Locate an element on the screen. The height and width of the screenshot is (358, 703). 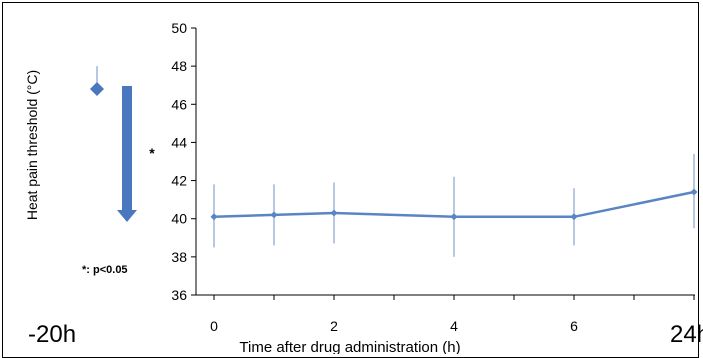
decrease-arrow-shaft is located at coordinates (127, 148).